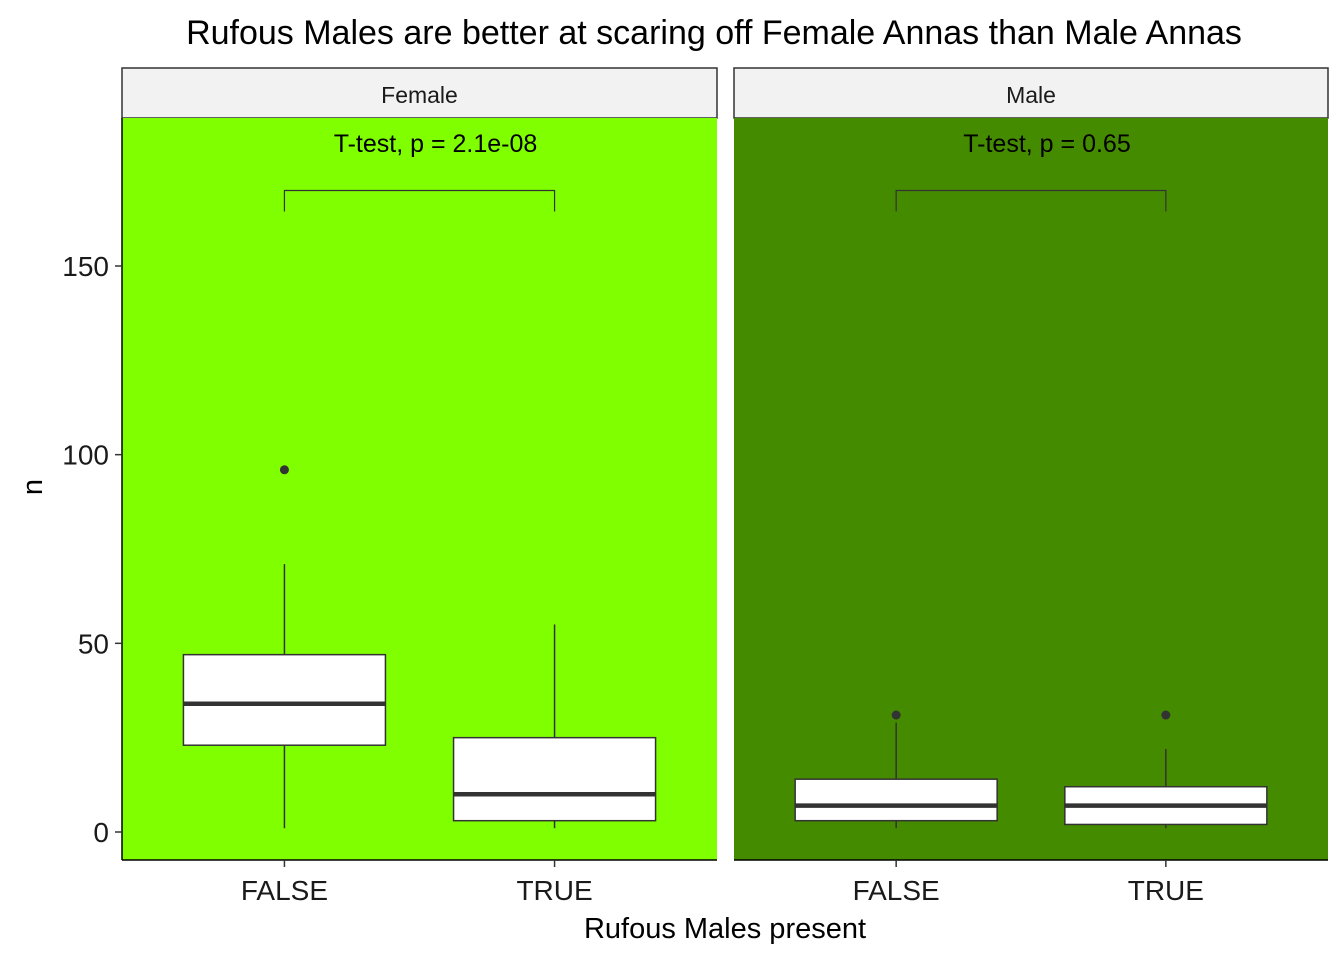  I want to click on y-tick-label: 50, so click(93, 643).